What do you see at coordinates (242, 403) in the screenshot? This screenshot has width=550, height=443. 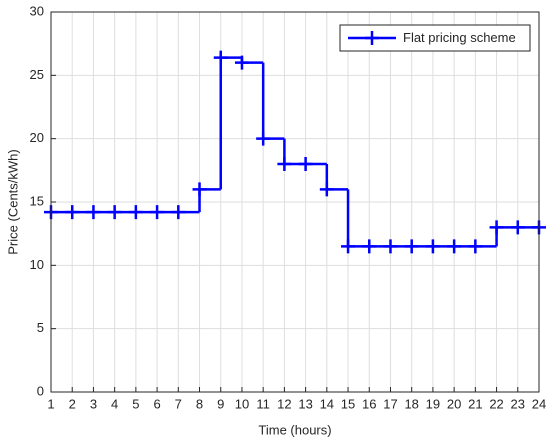 I see `x-tick-label: 10` at bounding box center [242, 403].